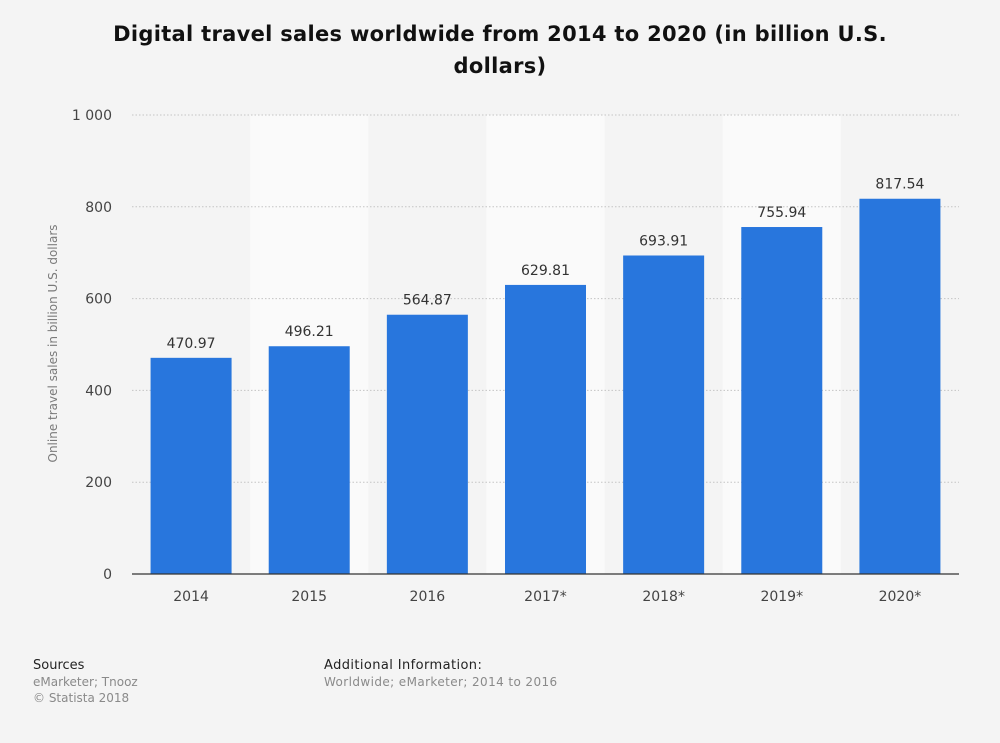 This screenshot has height=743, width=1000. I want to click on bar-value-label: 564.87, so click(427, 301).